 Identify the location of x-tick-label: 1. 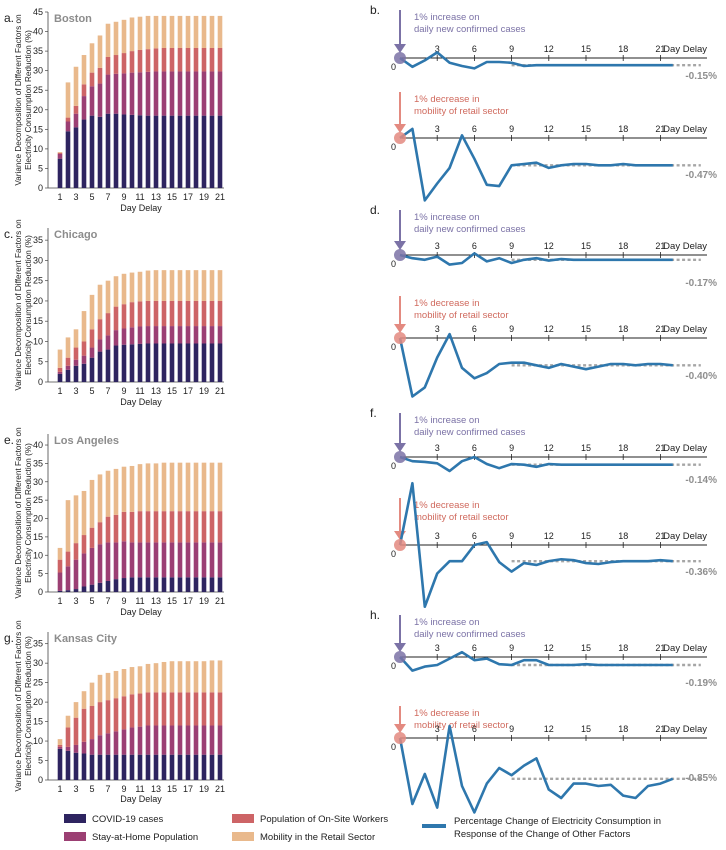
(59, 197).